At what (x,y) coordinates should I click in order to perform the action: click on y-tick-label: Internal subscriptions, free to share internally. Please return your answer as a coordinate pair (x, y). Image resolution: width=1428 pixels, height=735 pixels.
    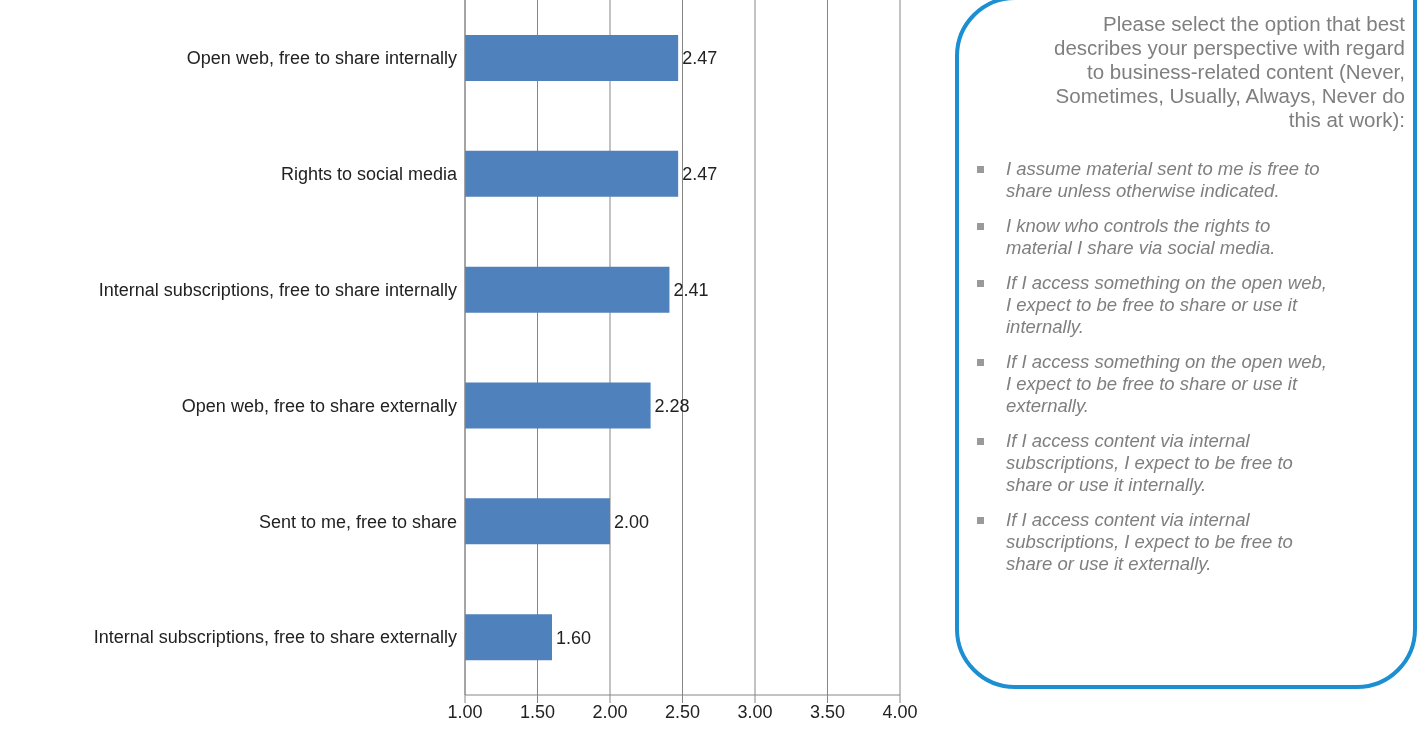
    Looking at the image, I should click on (277, 289).